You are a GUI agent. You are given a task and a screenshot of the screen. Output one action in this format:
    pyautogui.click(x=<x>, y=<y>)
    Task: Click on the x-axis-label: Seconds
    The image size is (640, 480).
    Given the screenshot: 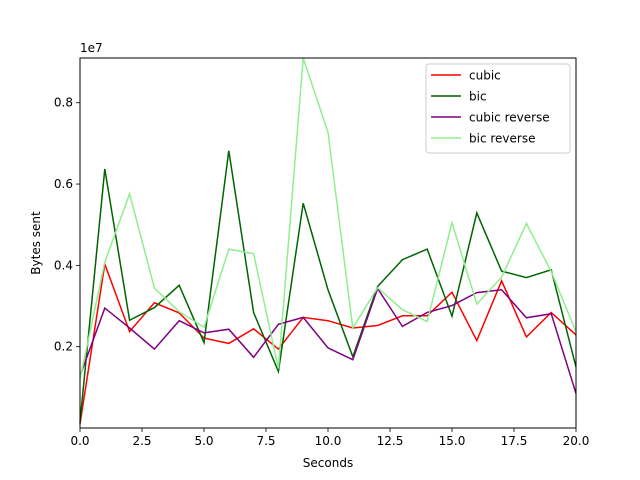 What is the action you would take?
    pyautogui.click(x=328, y=463)
    